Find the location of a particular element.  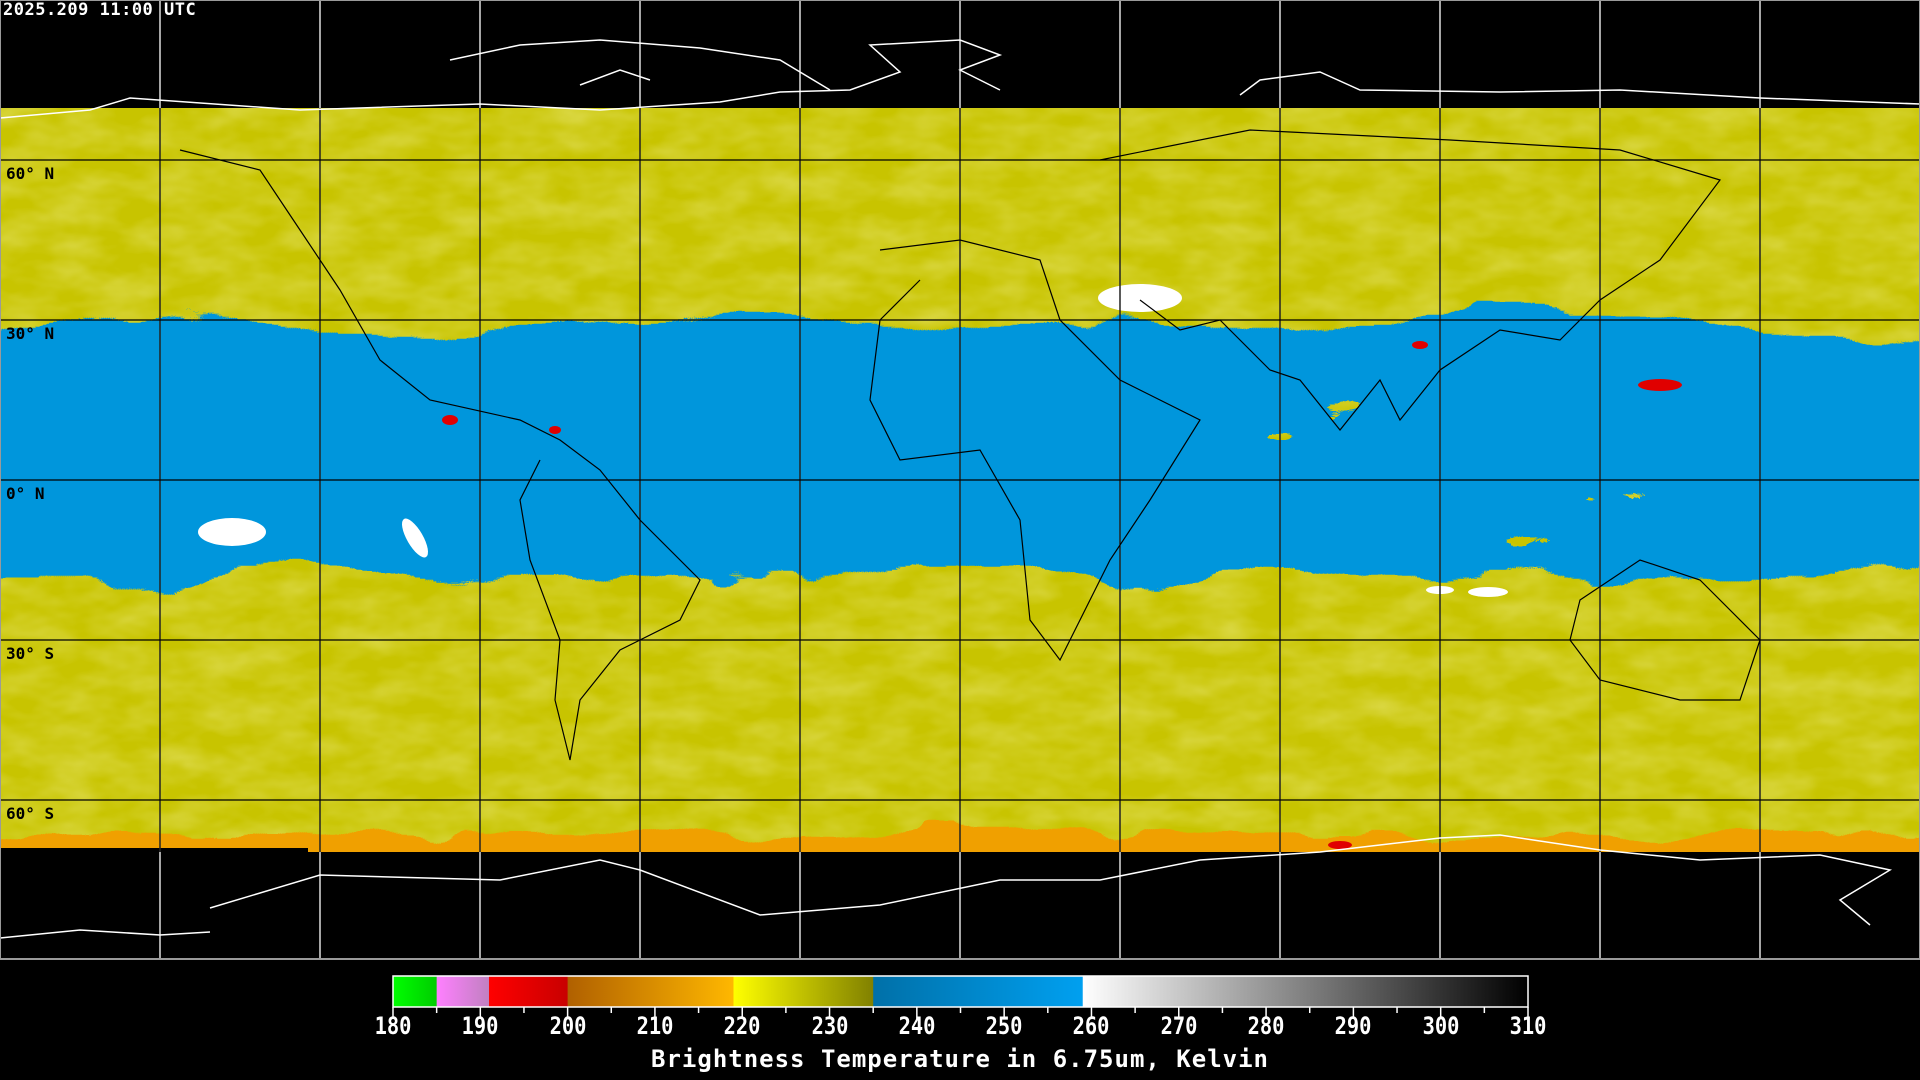

colorbar-tick-label: 270 is located at coordinates (1179, 1026).